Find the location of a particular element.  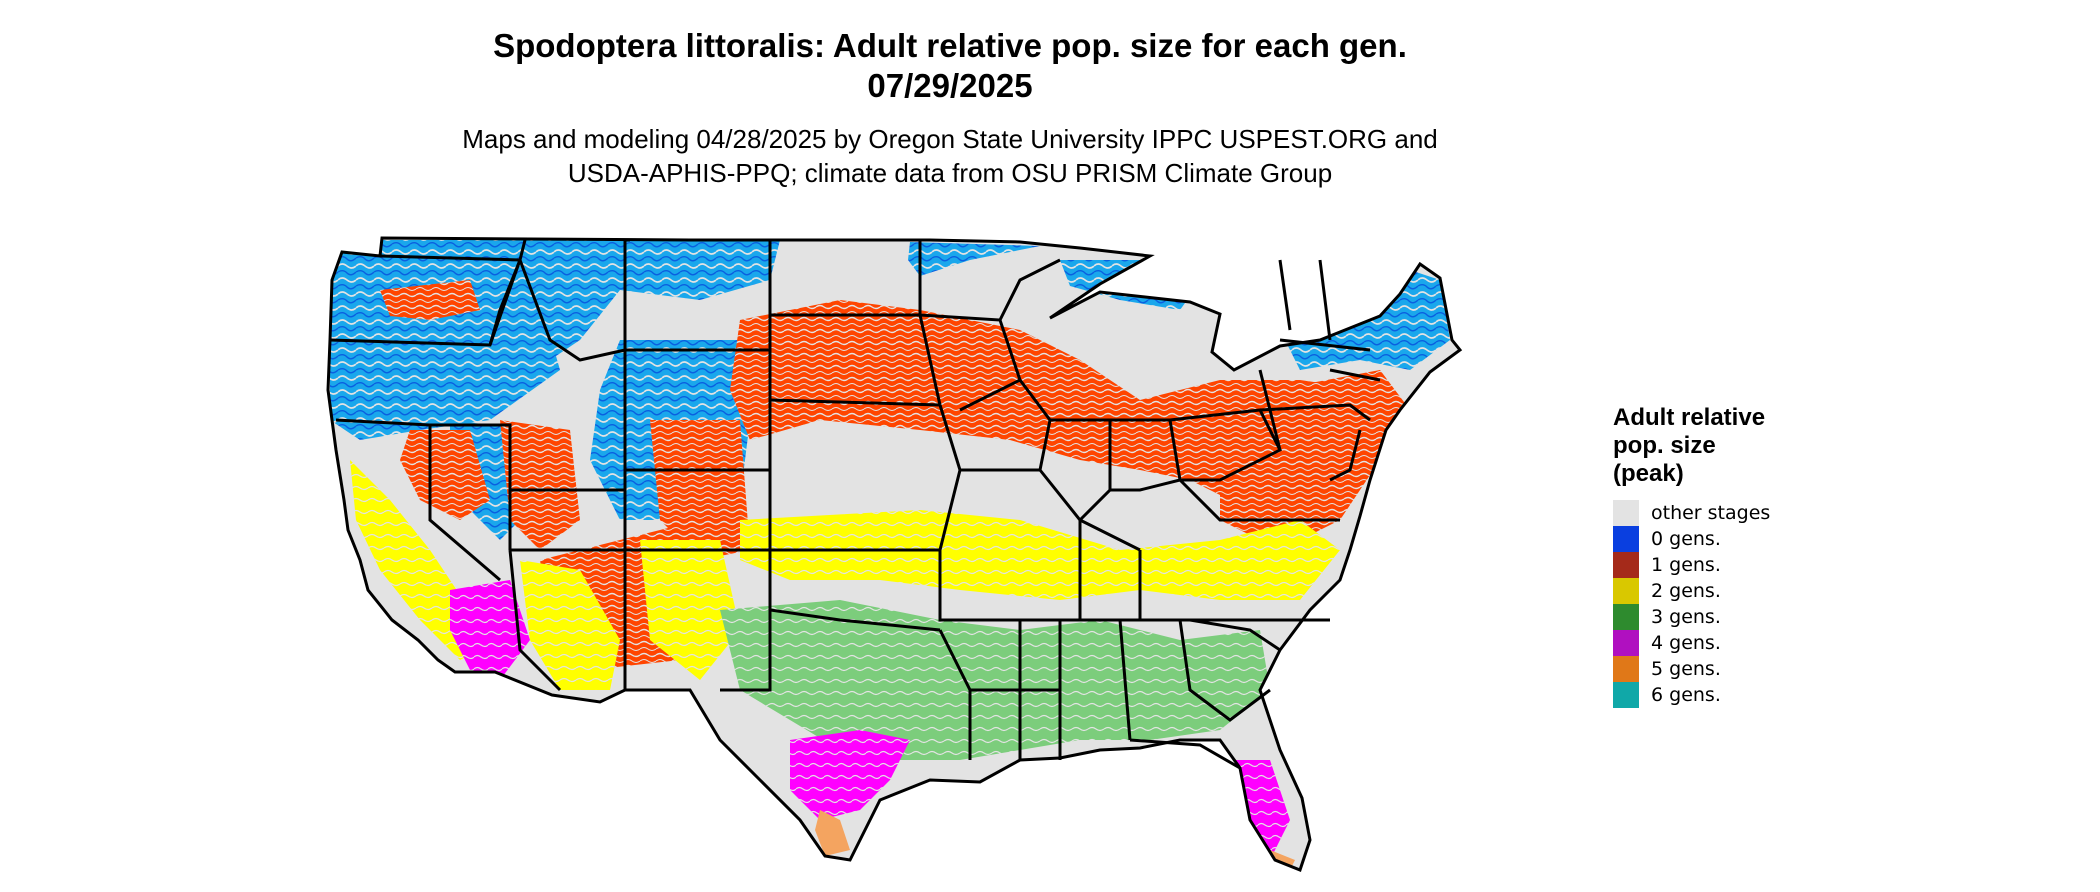

zone-0-gens-new-england is located at coordinates (1365, 320).